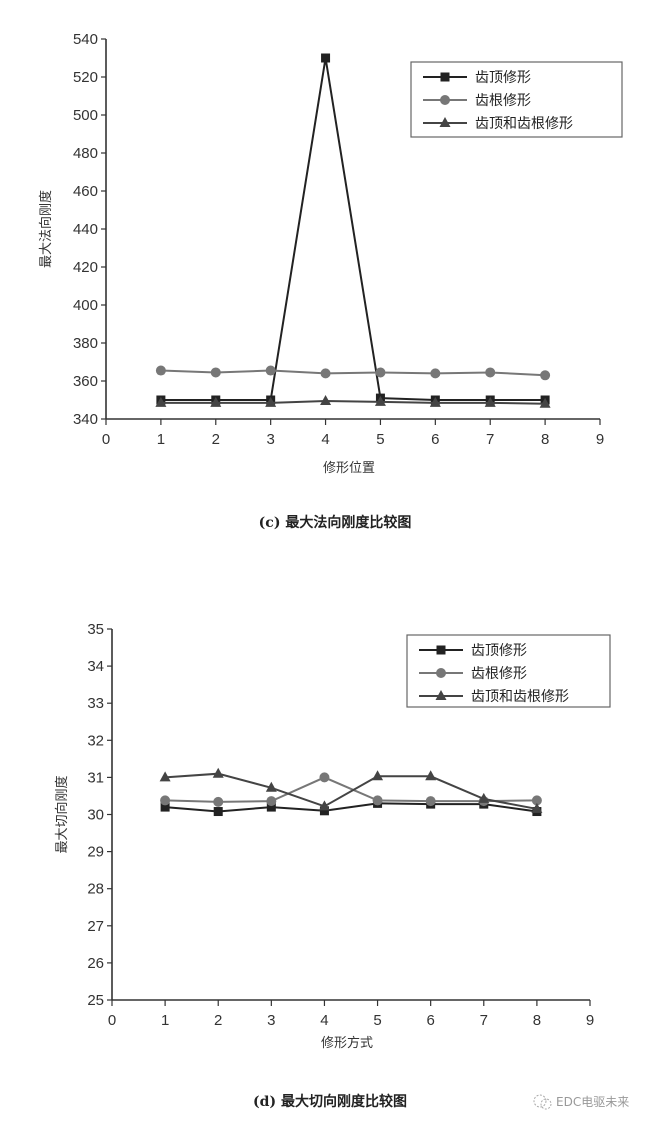 This screenshot has height=1132, width=668. I want to click on y-tick-label: 31, so click(95, 777).